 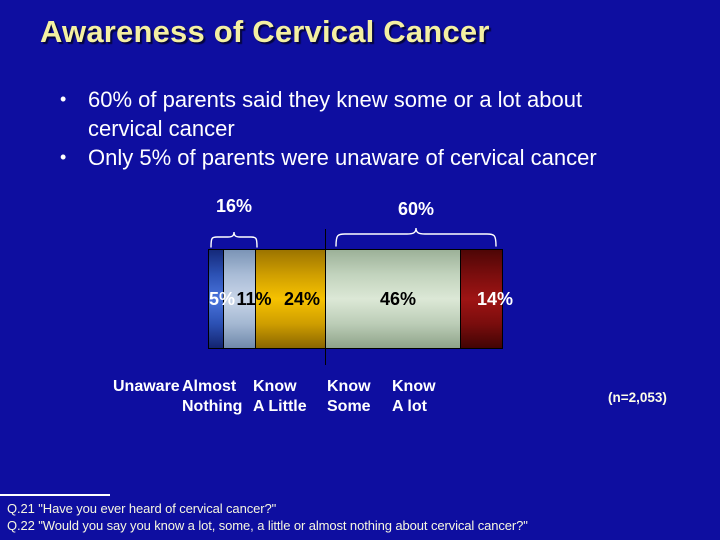 I want to click on sample-size-note: (n=2,053), so click(x=637, y=397).